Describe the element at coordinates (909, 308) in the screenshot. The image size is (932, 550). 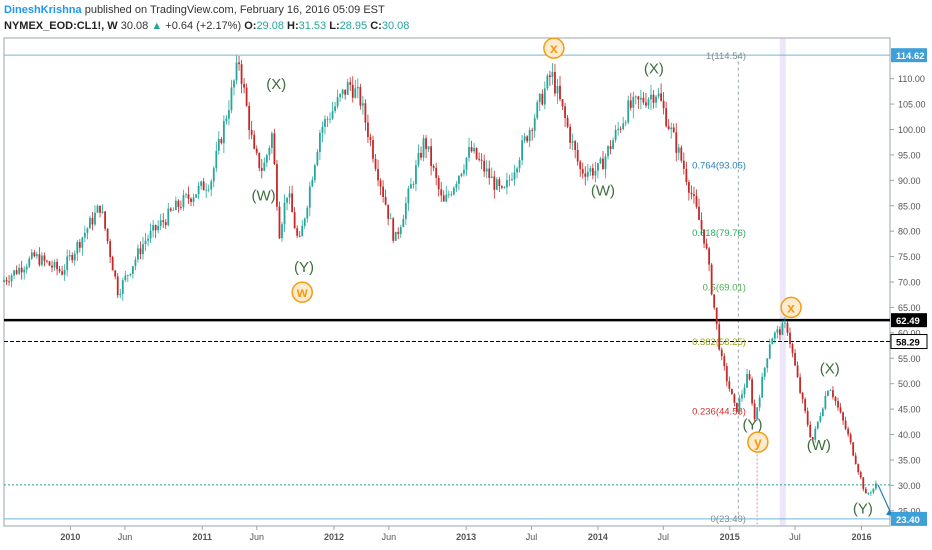
I see `y-tick-label: 65.00` at that location.